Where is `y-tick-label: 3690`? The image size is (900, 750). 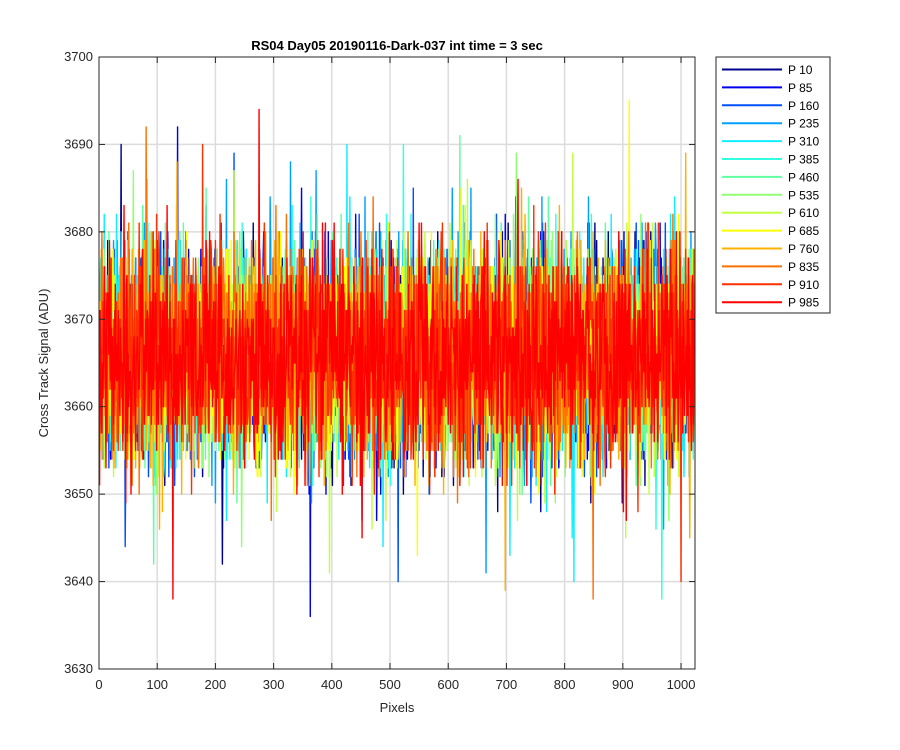
y-tick-label: 3690 is located at coordinates (78, 143).